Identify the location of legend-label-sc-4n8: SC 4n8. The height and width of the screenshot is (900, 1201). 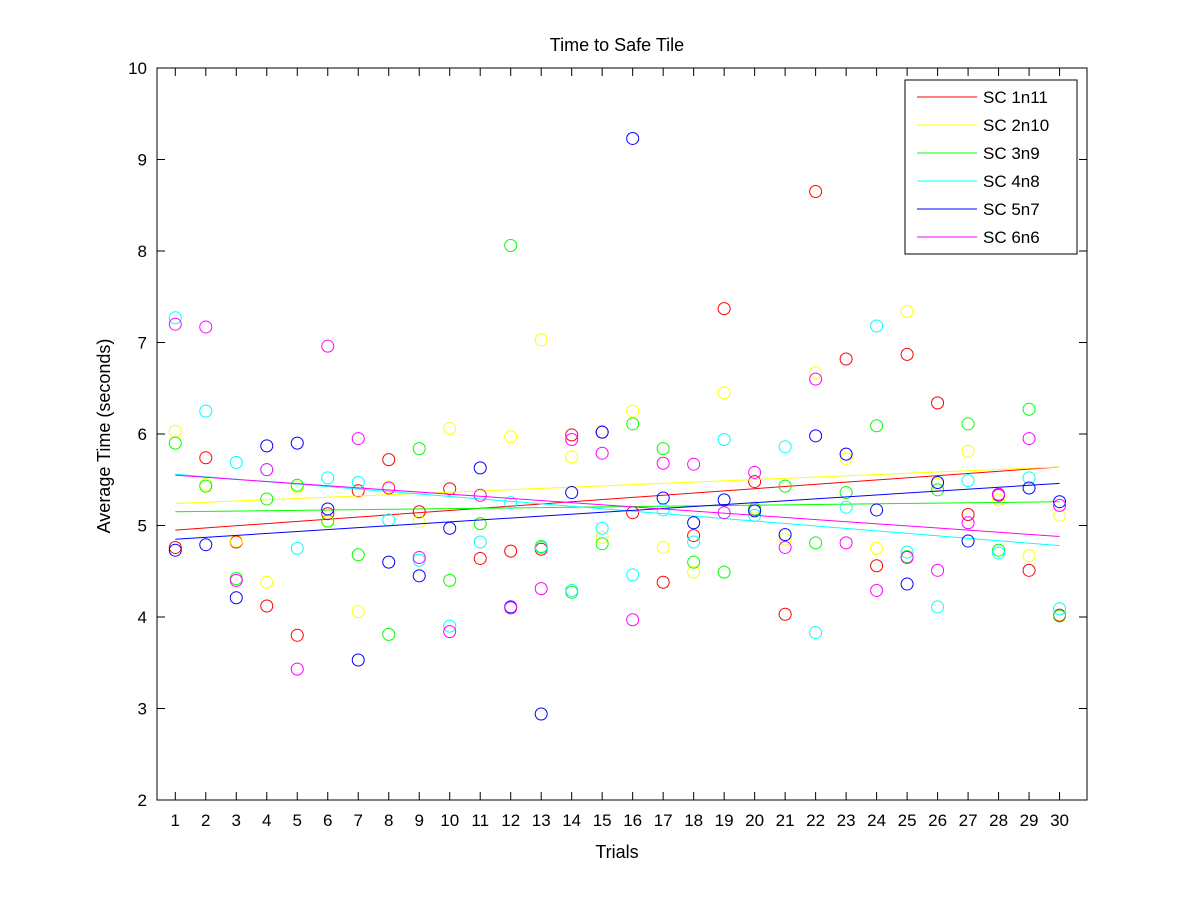
(1011, 181).